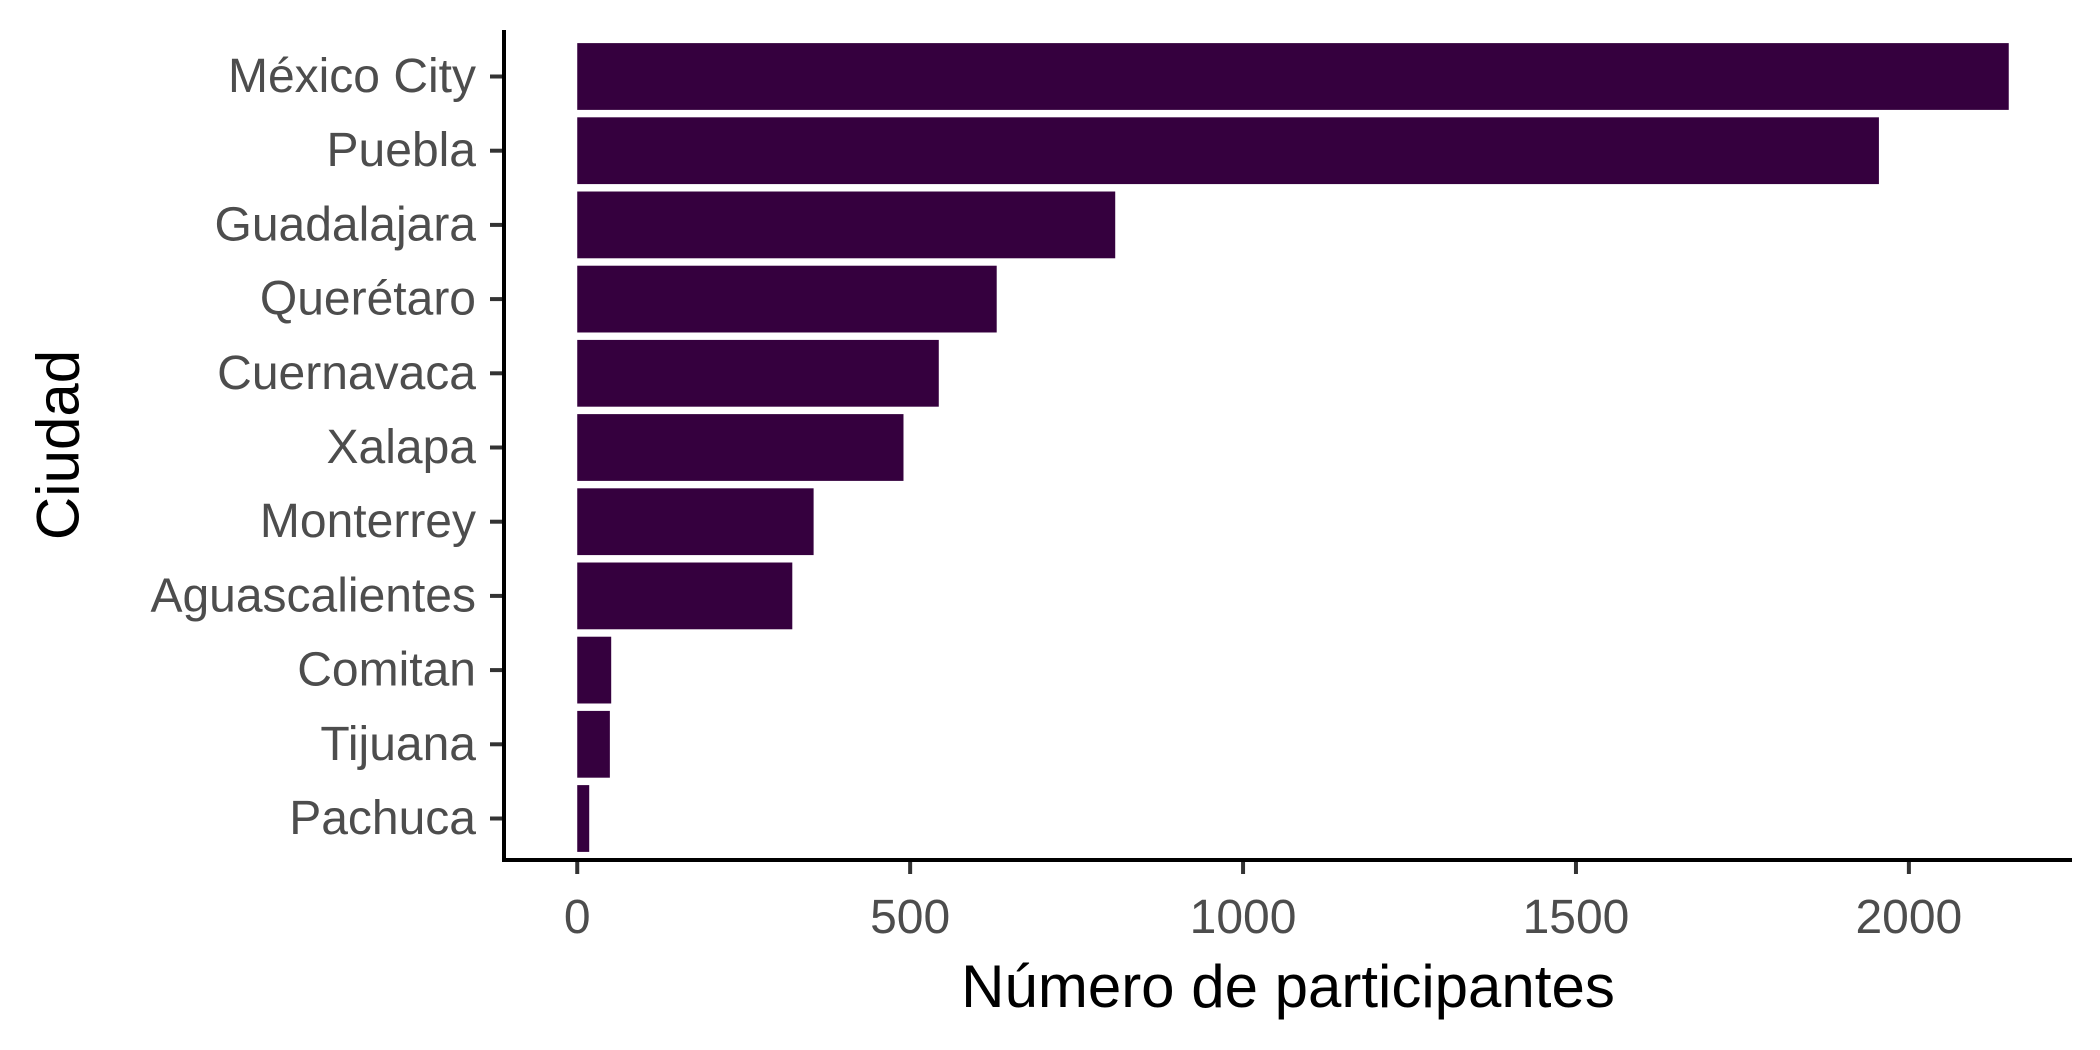  I want to click on x-tick-label: 500, so click(910, 917).